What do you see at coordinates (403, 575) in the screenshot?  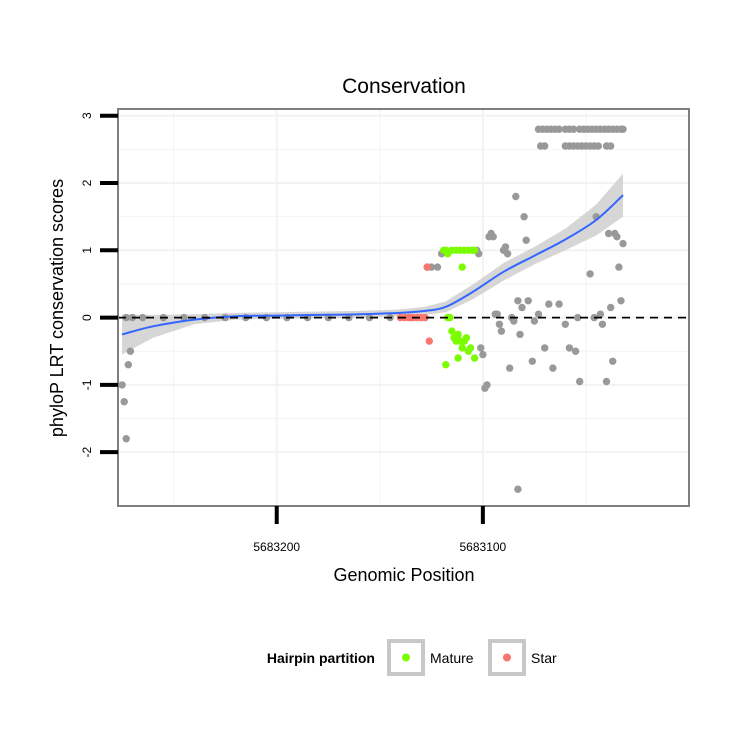 I see `x-axis-label: Genomic Position` at bounding box center [403, 575].